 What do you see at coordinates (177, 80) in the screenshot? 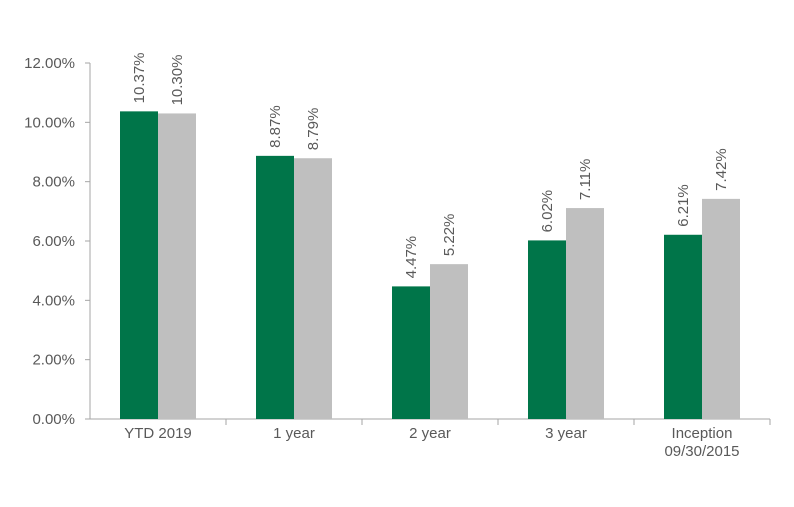
I see `data-label: 10.30%` at bounding box center [177, 80].